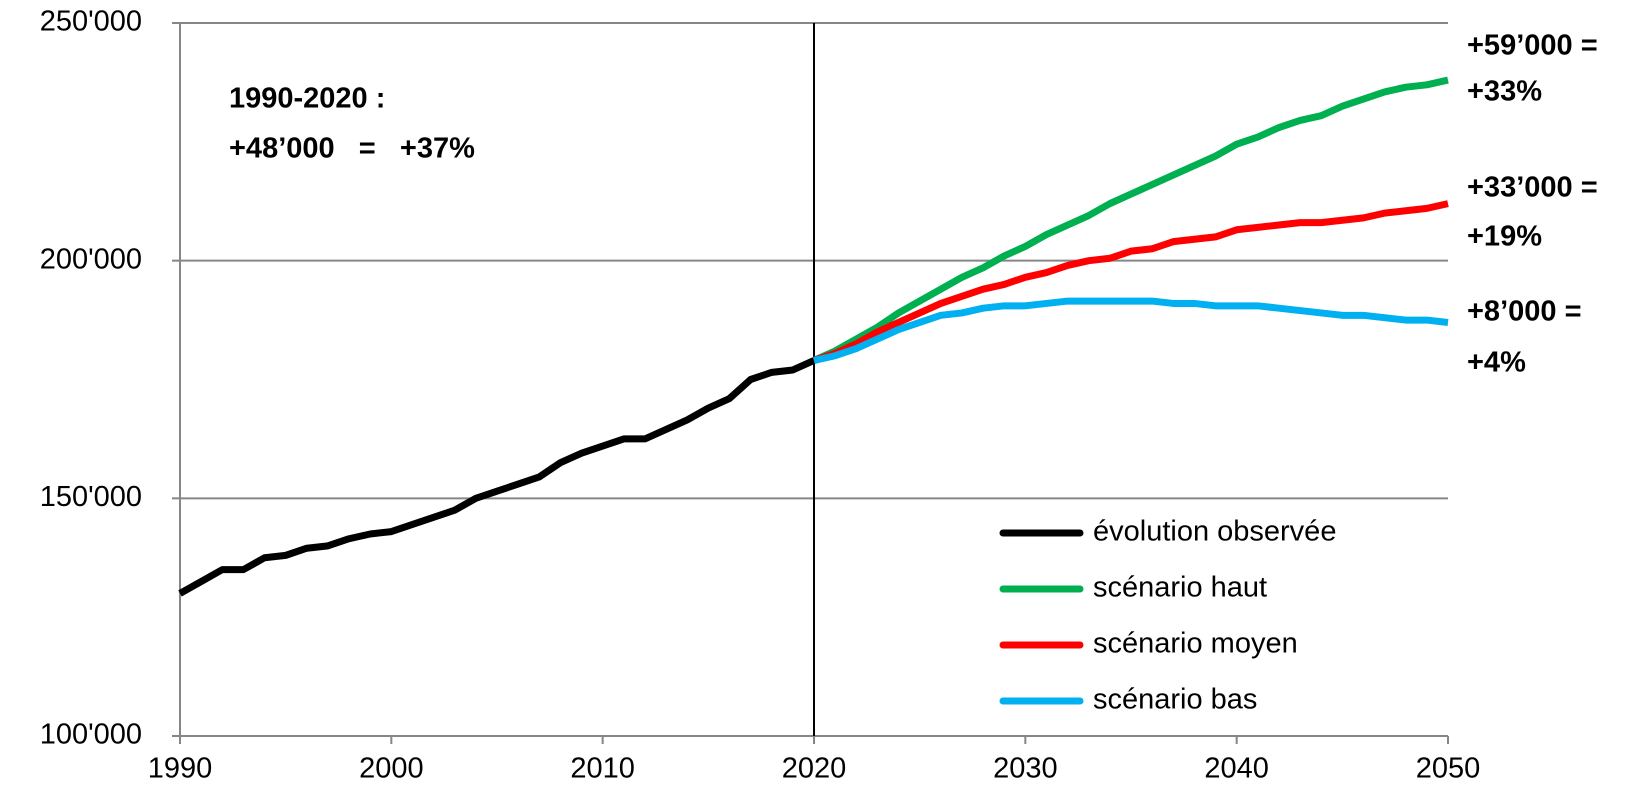  What do you see at coordinates (1504, 92) in the screenshot?
I see `annotation: +33%` at bounding box center [1504, 92].